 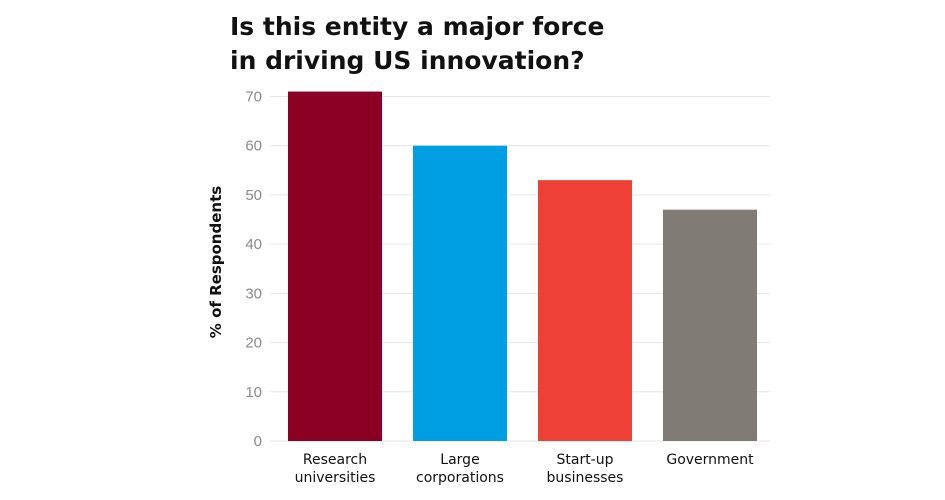 I want to click on y-axis-ticks: 0 10 20 30 40 50 60 70, so click(x=253, y=269).